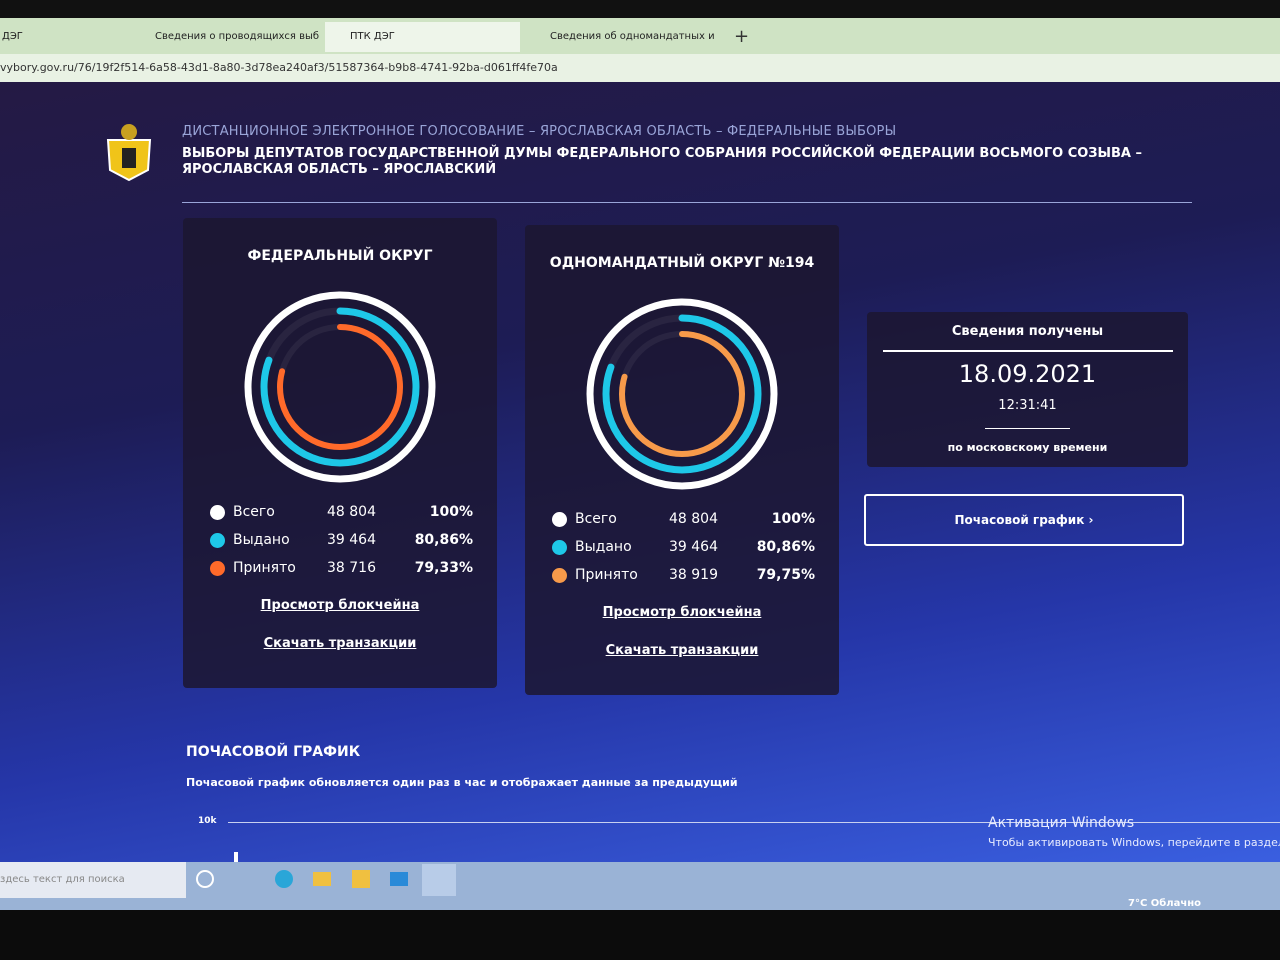  I want to click on info-date: 18.09.2021, so click(1027, 374).